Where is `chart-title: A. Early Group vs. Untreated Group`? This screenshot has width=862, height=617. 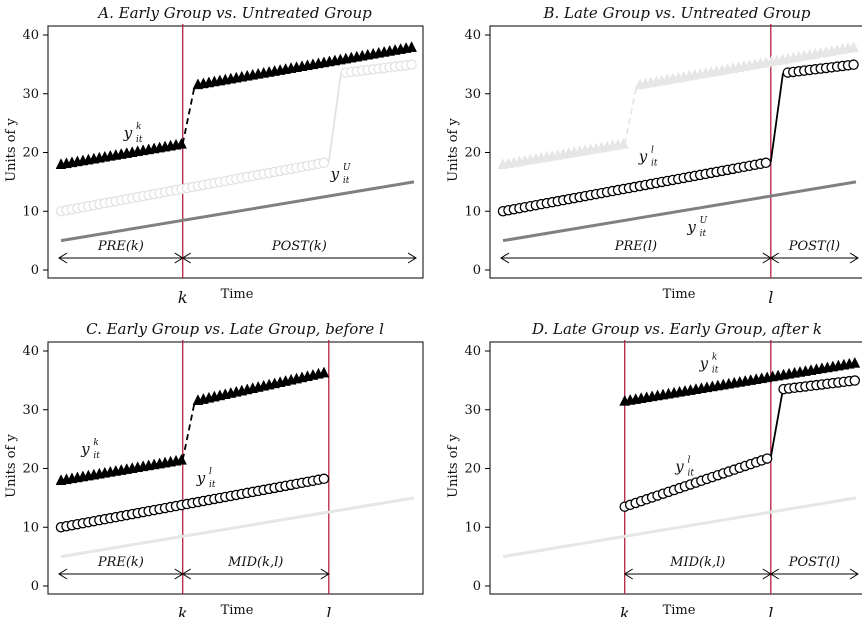
chart-title: A. Early Group vs. Untreated Group is located at coordinates (234, 13).